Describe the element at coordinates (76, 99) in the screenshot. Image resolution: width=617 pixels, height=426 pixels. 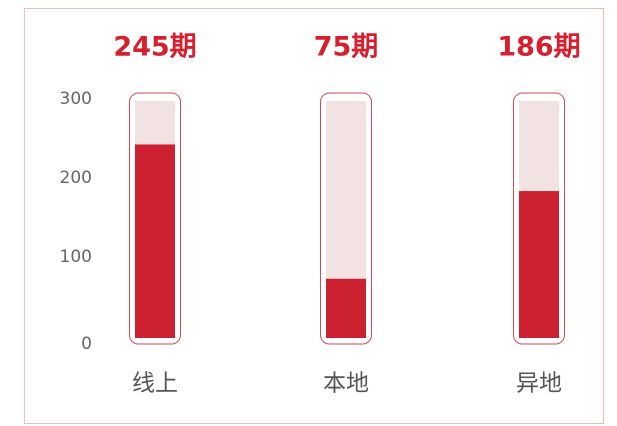
I see `y-tick-label: 300` at that location.